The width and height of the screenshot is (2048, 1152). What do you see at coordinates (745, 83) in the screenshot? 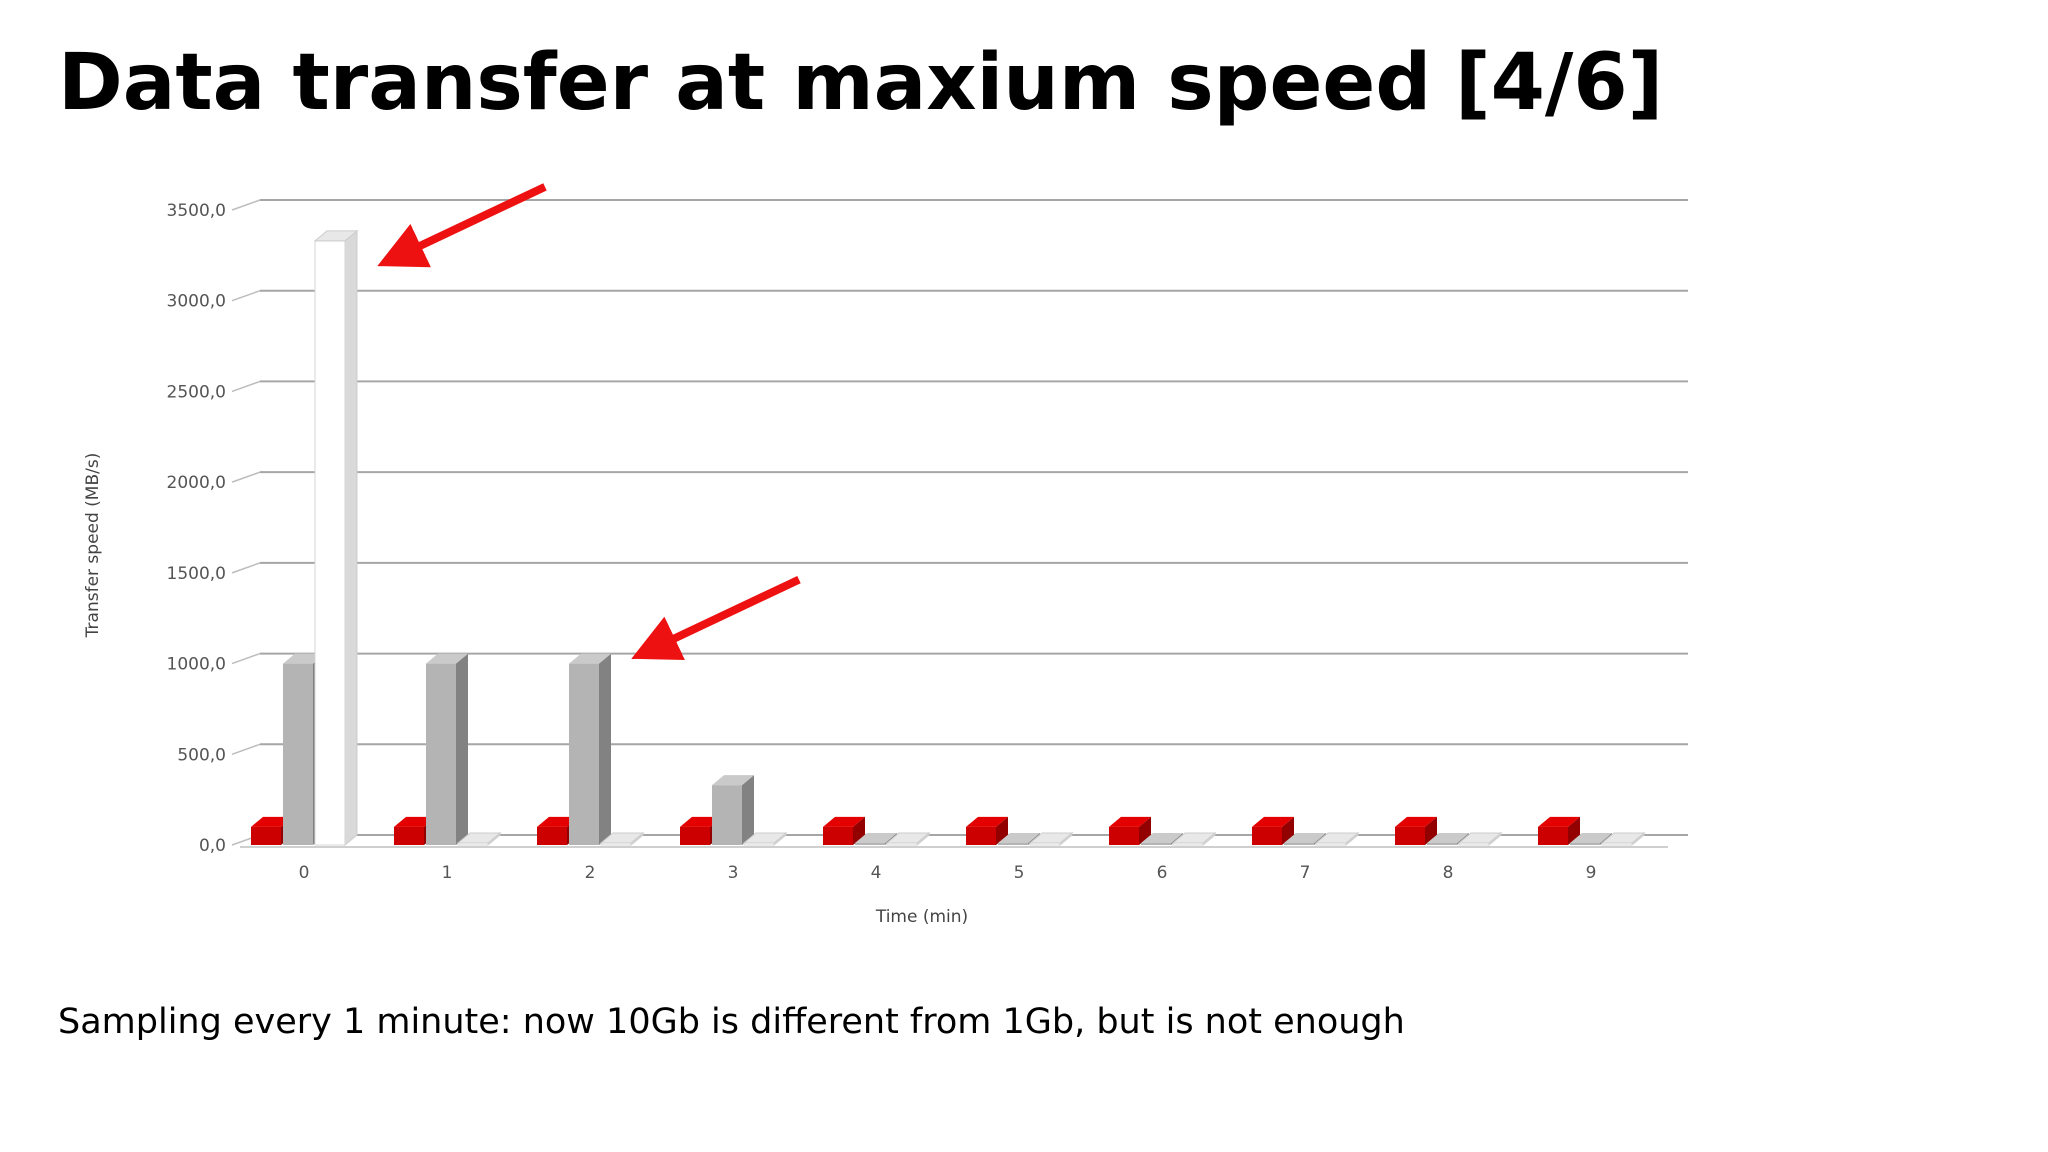
I see `slide-title: Data transfer at maxium speed` at bounding box center [745, 83].